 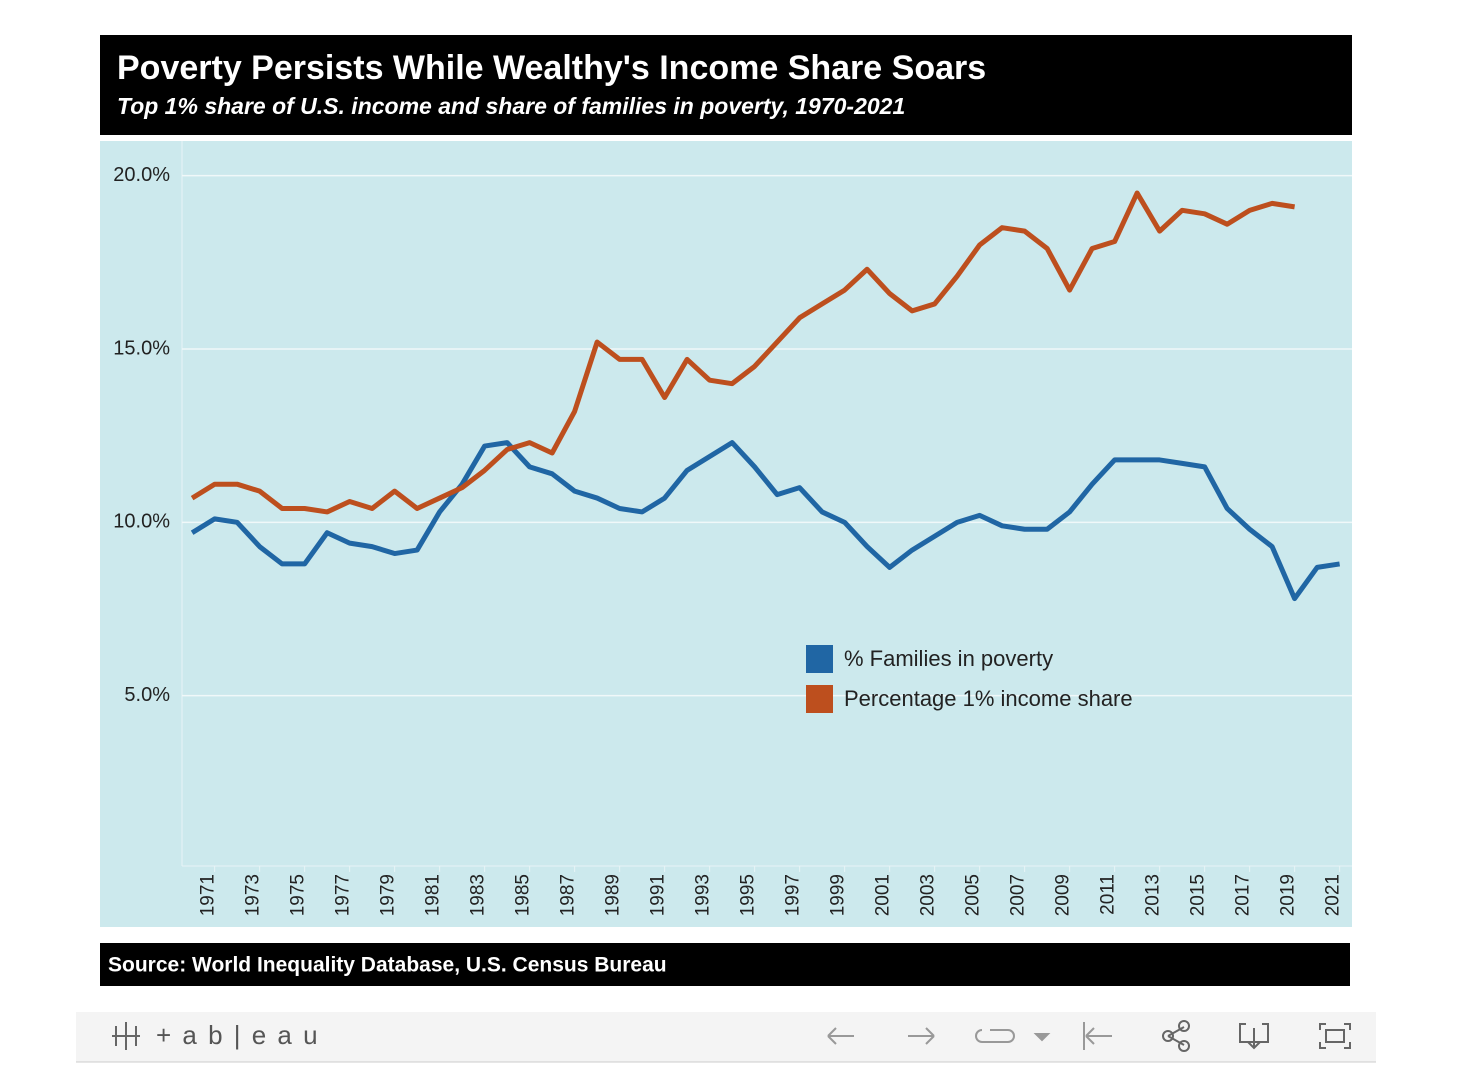 What do you see at coordinates (343, 895) in the screenshot?
I see `x-tick-label: 1977` at bounding box center [343, 895].